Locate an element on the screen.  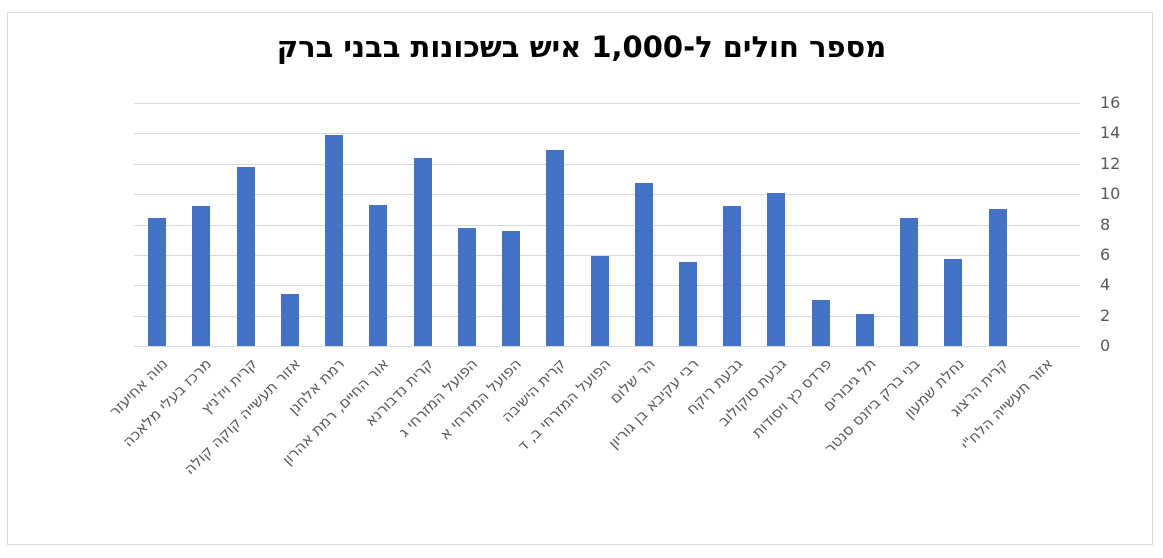
y-tick-label: 2 is located at coordinates (1105, 315).